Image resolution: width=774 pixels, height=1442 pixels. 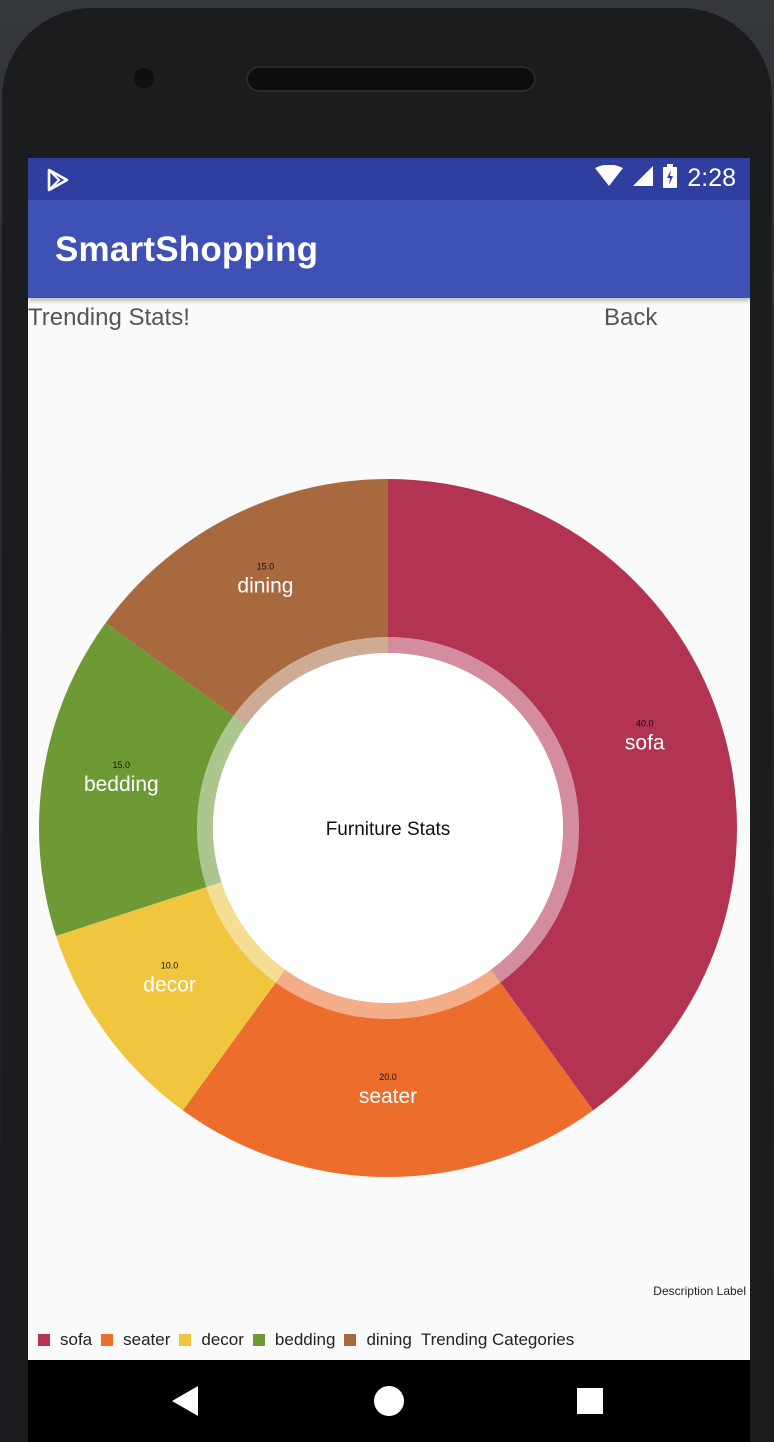 What do you see at coordinates (497, 1339) in the screenshot?
I see `legend-title: Trending Categories` at bounding box center [497, 1339].